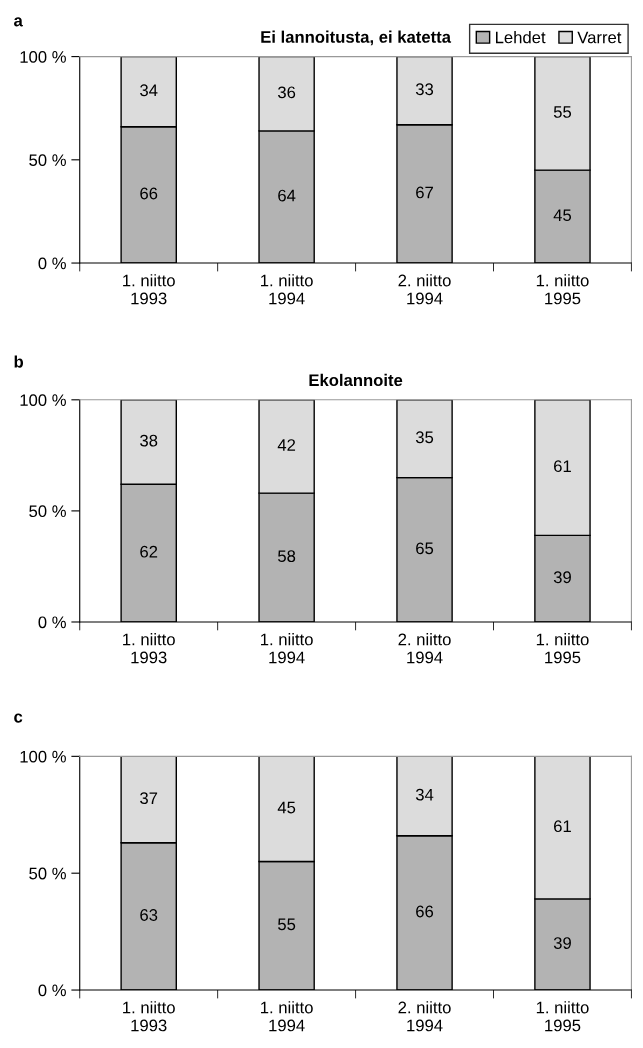 Image resolution: width=643 pixels, height=1048 pixels. Describe the element at coordinates (19, 361) in the screenshot. I see `text: b` at that location.